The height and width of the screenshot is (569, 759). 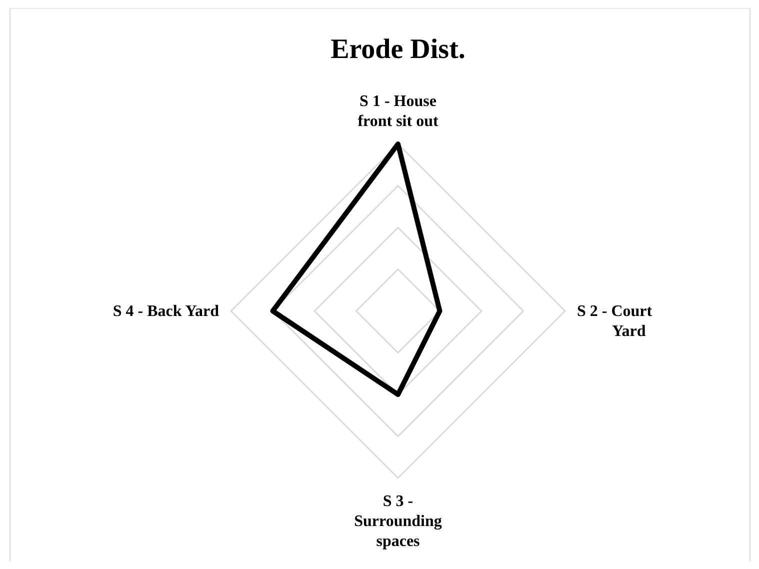 I want to click on spoke-label: S 4 - Back Yard, so click(x=166, y=311).